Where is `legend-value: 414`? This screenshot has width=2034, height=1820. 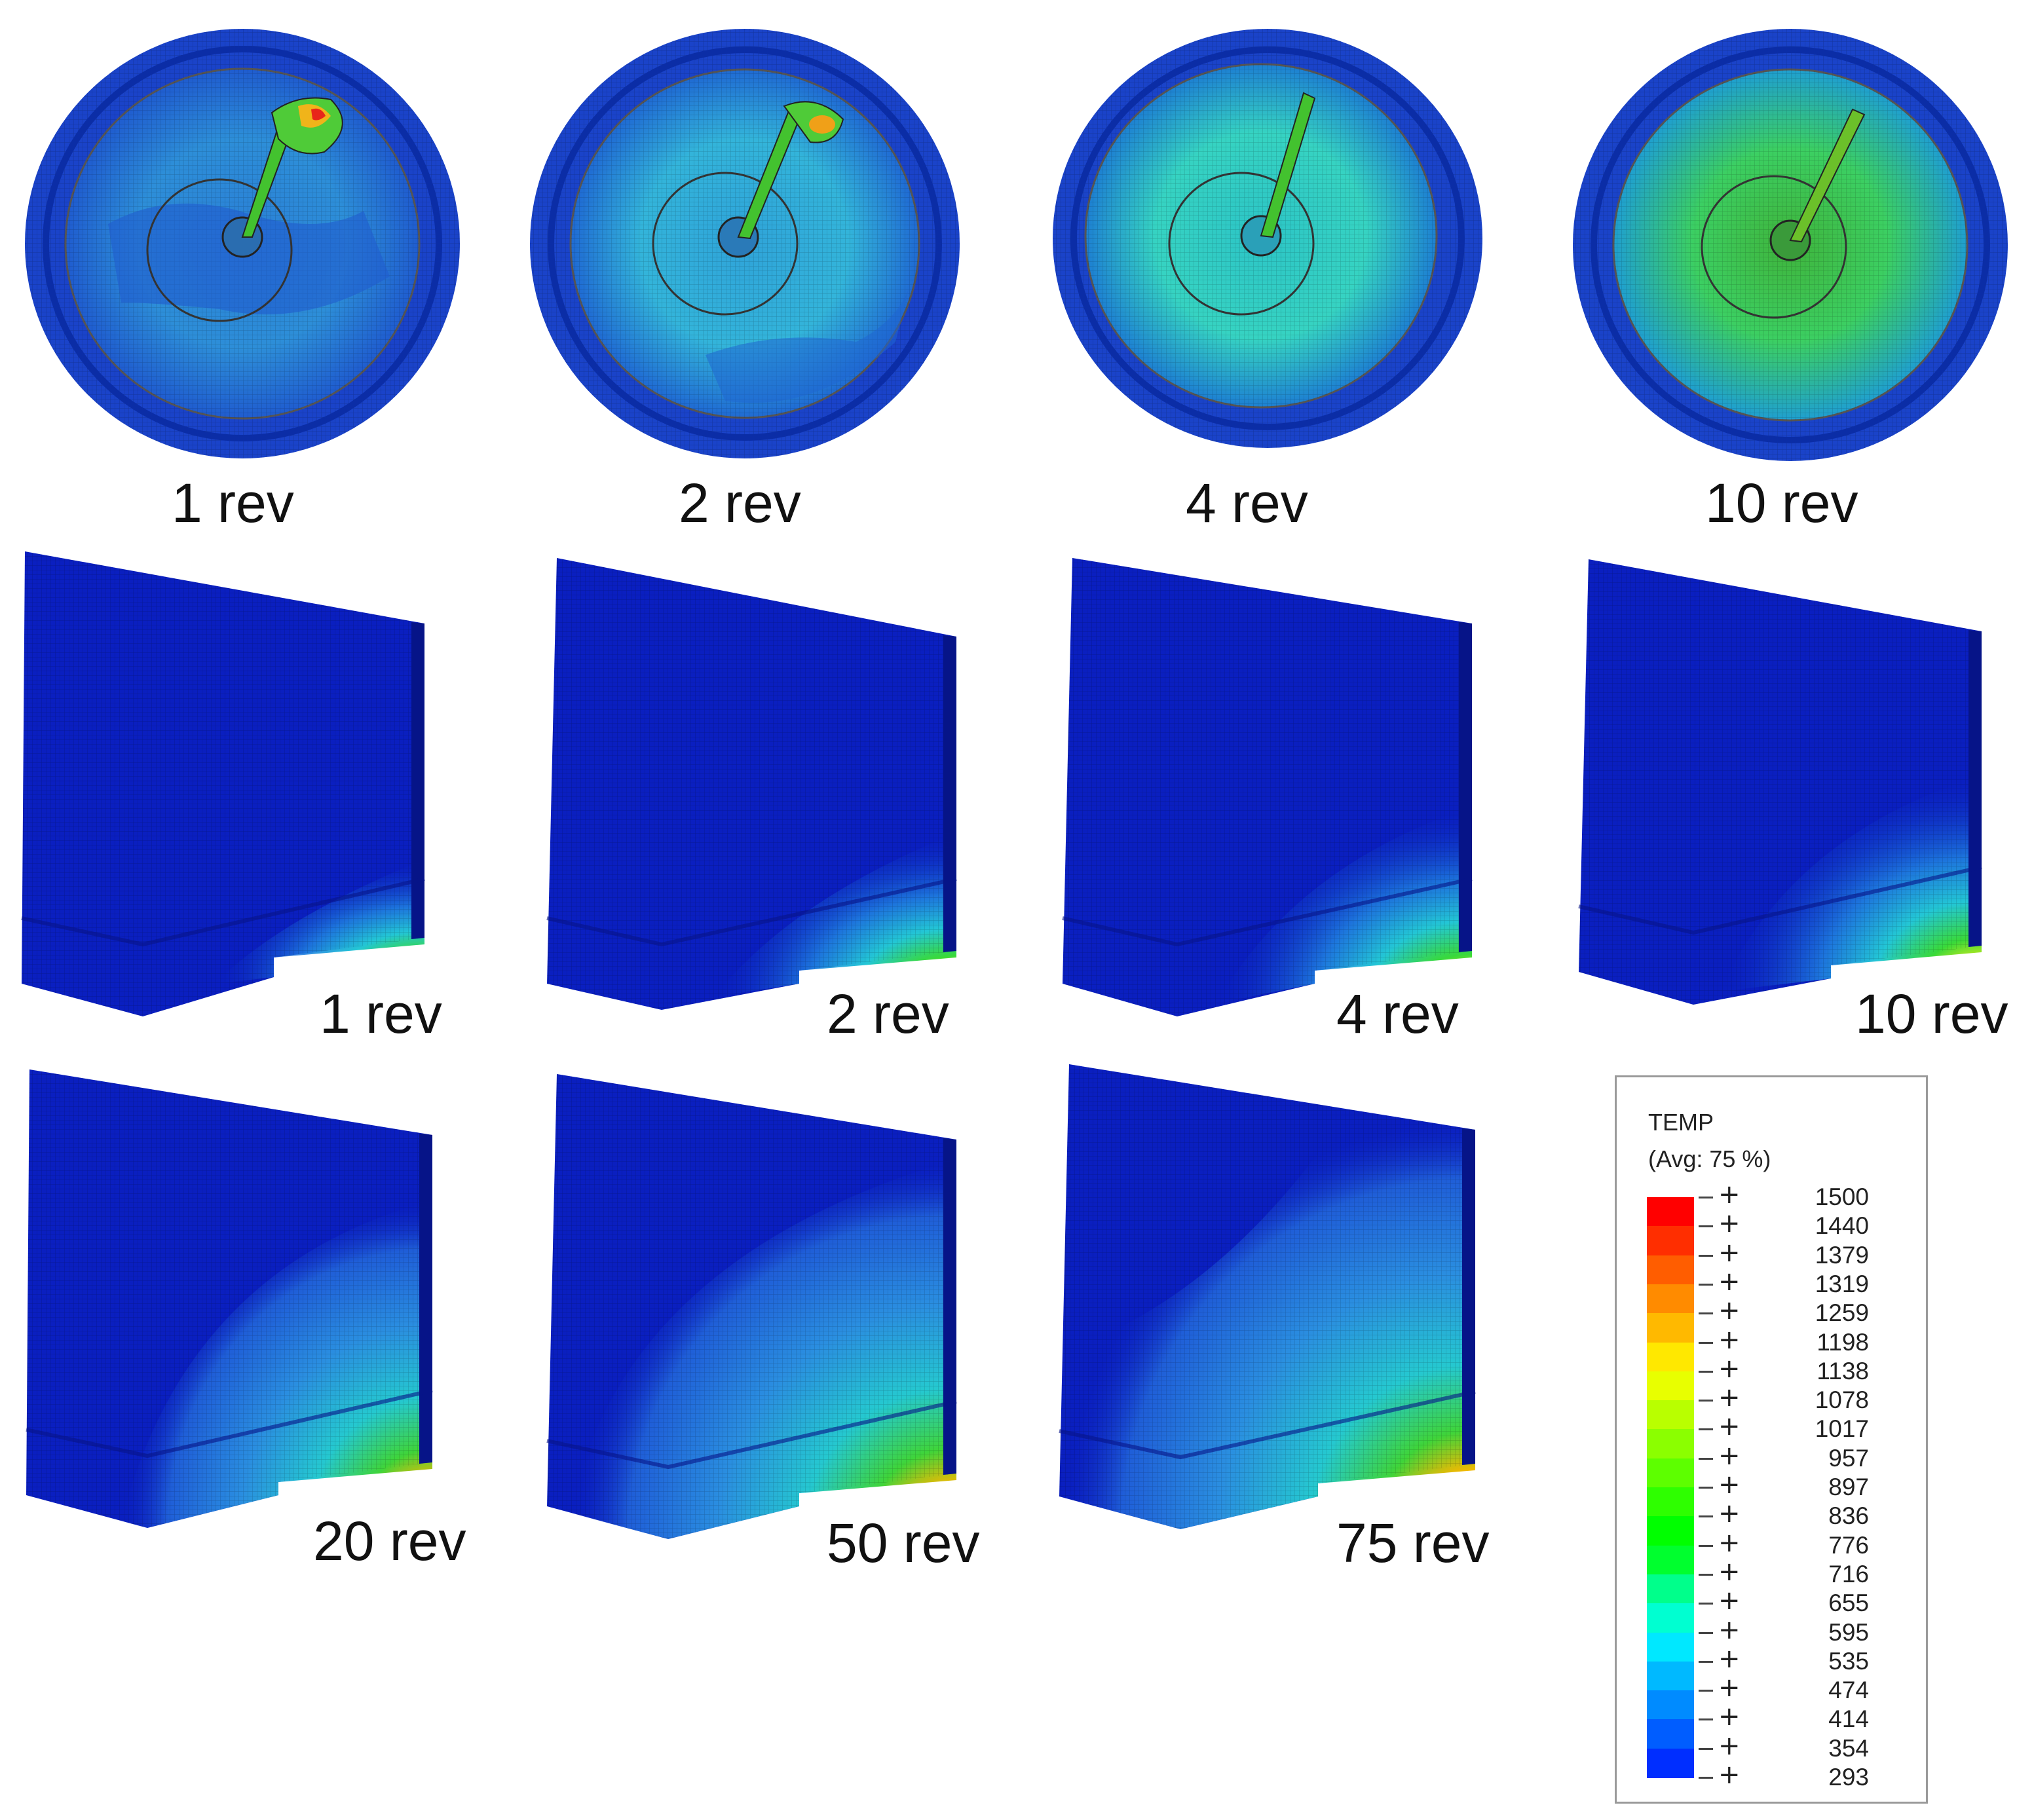
legend-value: 414 is located at coordinates (1848, 1719).